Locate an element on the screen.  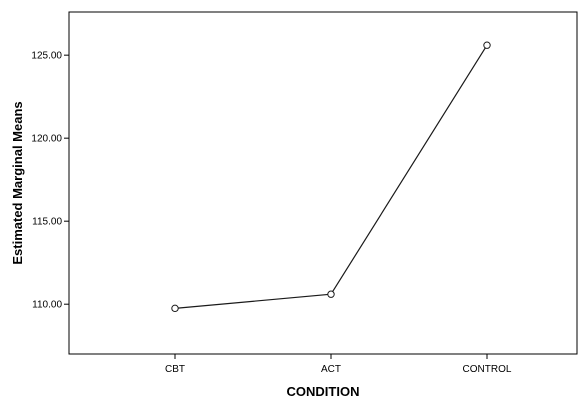
y-tick-label: 115.00 is located at coordinates (47, 222).